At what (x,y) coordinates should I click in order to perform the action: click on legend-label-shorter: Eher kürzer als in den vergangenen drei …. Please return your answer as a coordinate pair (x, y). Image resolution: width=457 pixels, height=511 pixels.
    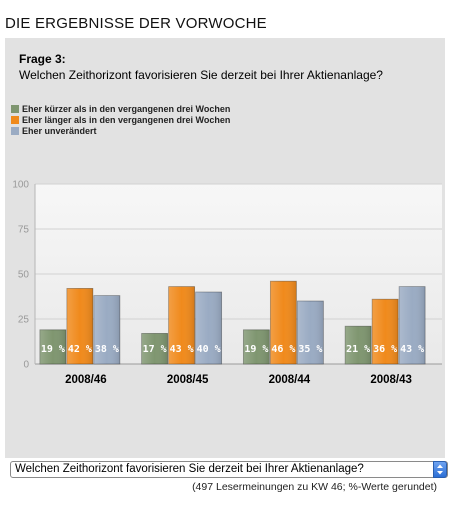
    Looking at the image, I should click on (126, 108).